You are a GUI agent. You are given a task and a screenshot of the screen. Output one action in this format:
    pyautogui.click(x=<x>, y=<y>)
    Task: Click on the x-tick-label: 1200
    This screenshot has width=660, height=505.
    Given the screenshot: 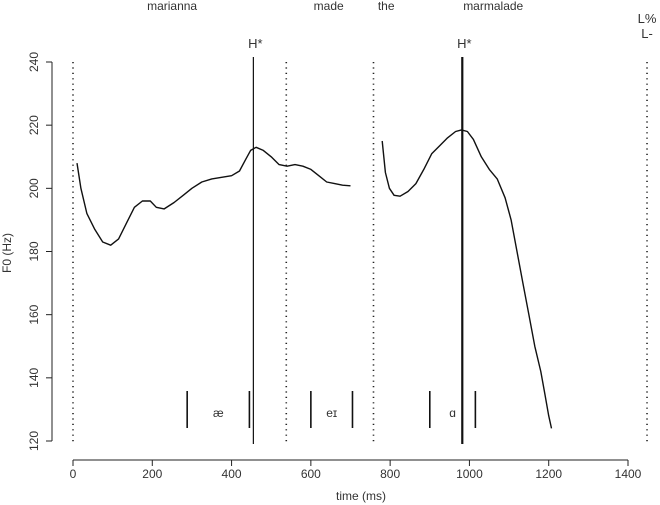 What is the action you would take?
    pyautogui.click(x=548, y=474)
    